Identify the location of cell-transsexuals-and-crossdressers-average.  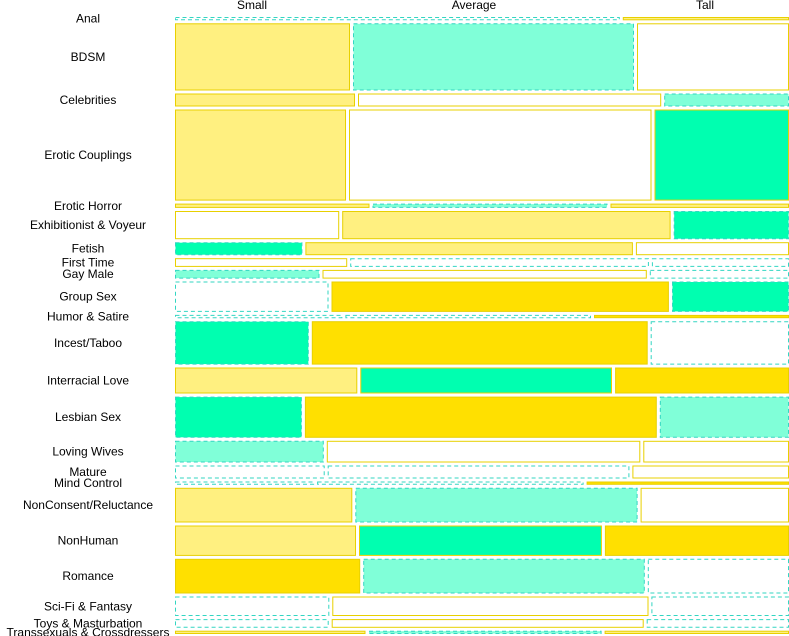
(485, 632).